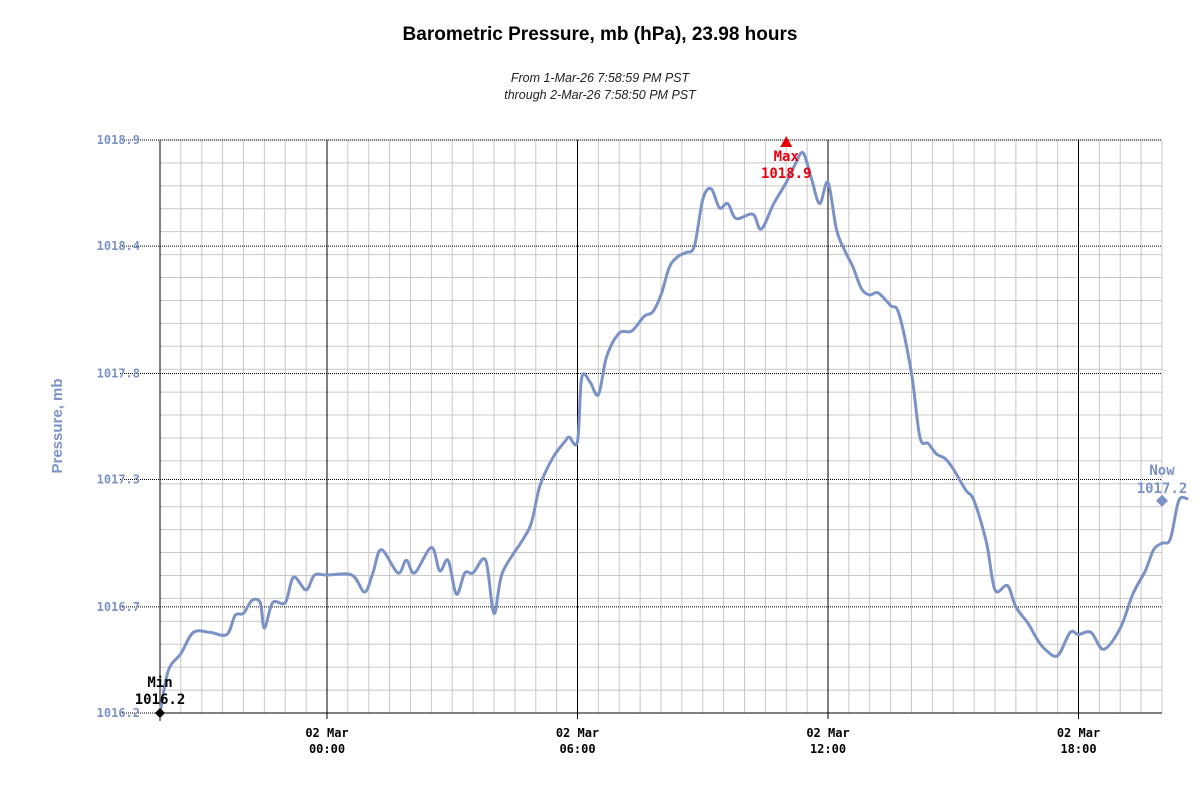  What do you see at coordinates (600, 78) in the screenshot?
I see `chart-subtitle-from: From 1-Mar-26 7:58:59 PM PST` at bounding box center [600, 78].